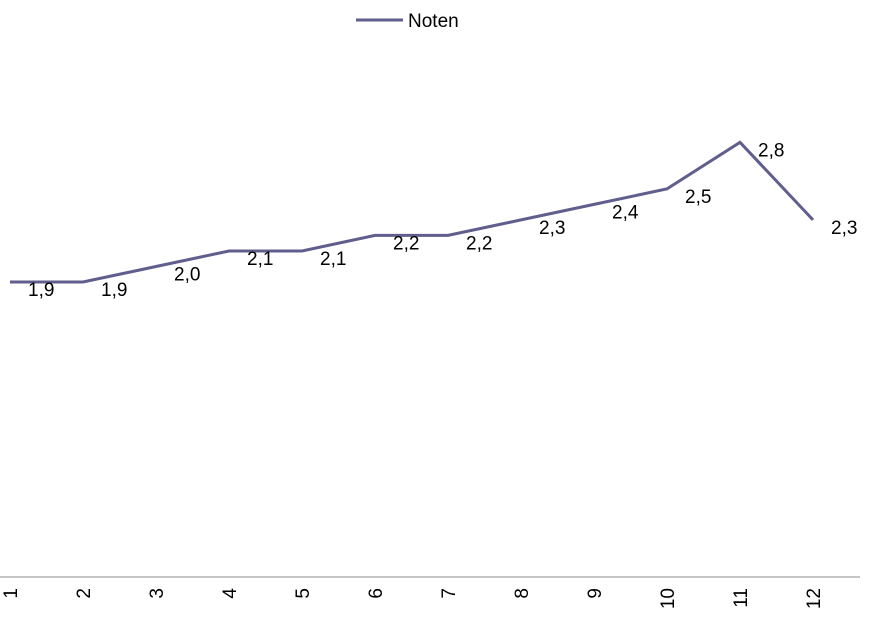 This screenshot has width=878, height=634. I want to click on legend: Noten, so click(407, 21).